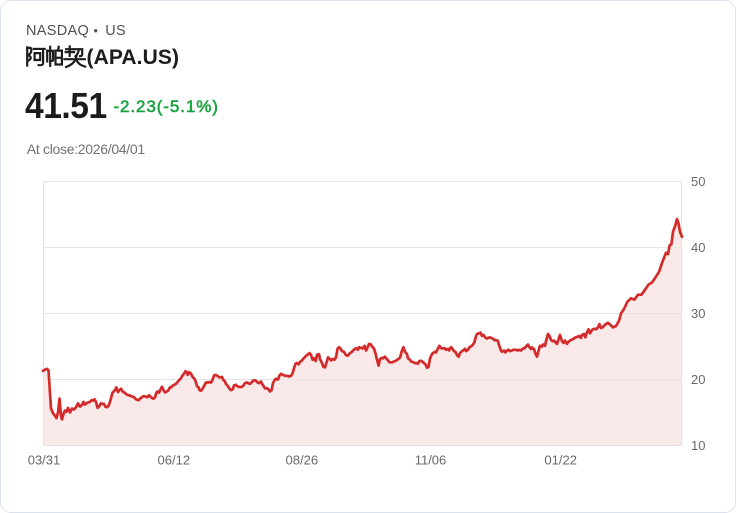  Describe the element at coordinates (174, 460) in the screenshot. I see `svg-text: 06/12` at that location.